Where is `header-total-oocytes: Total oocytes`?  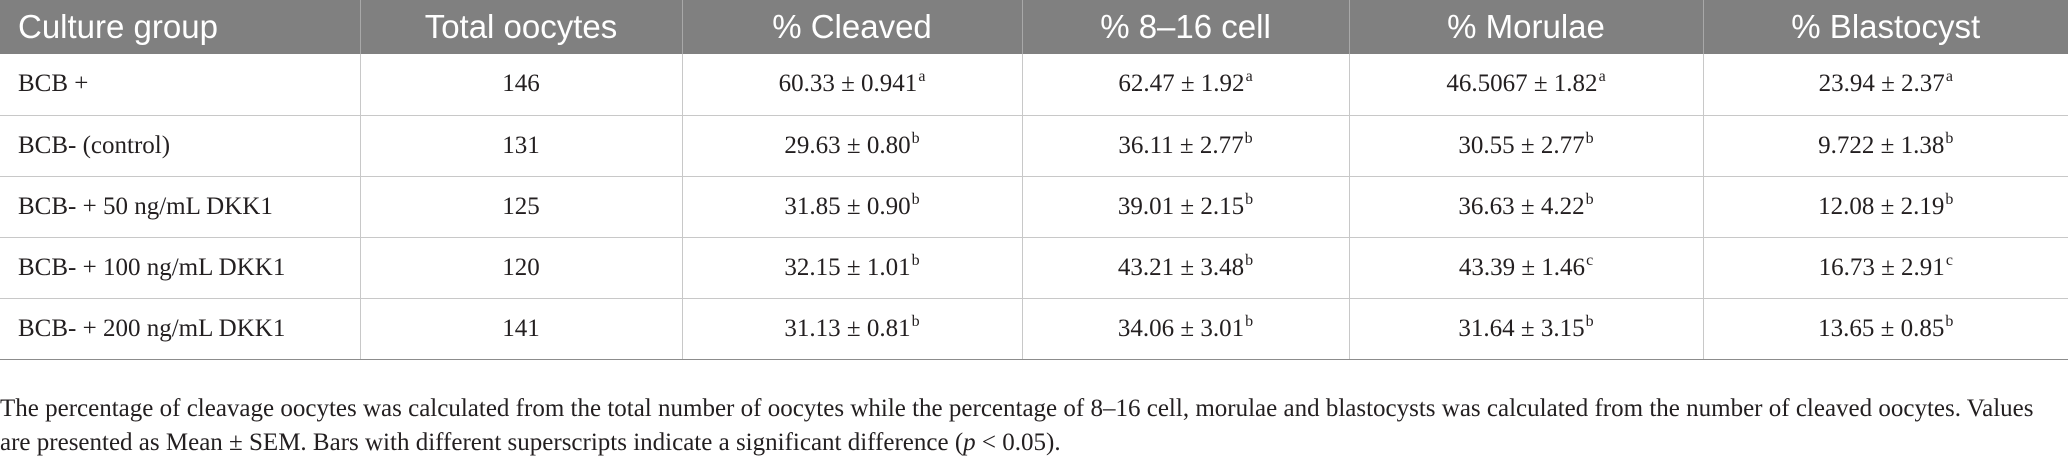 header-total-oocytes: Total oocytes is located at coordinates (520, 27).